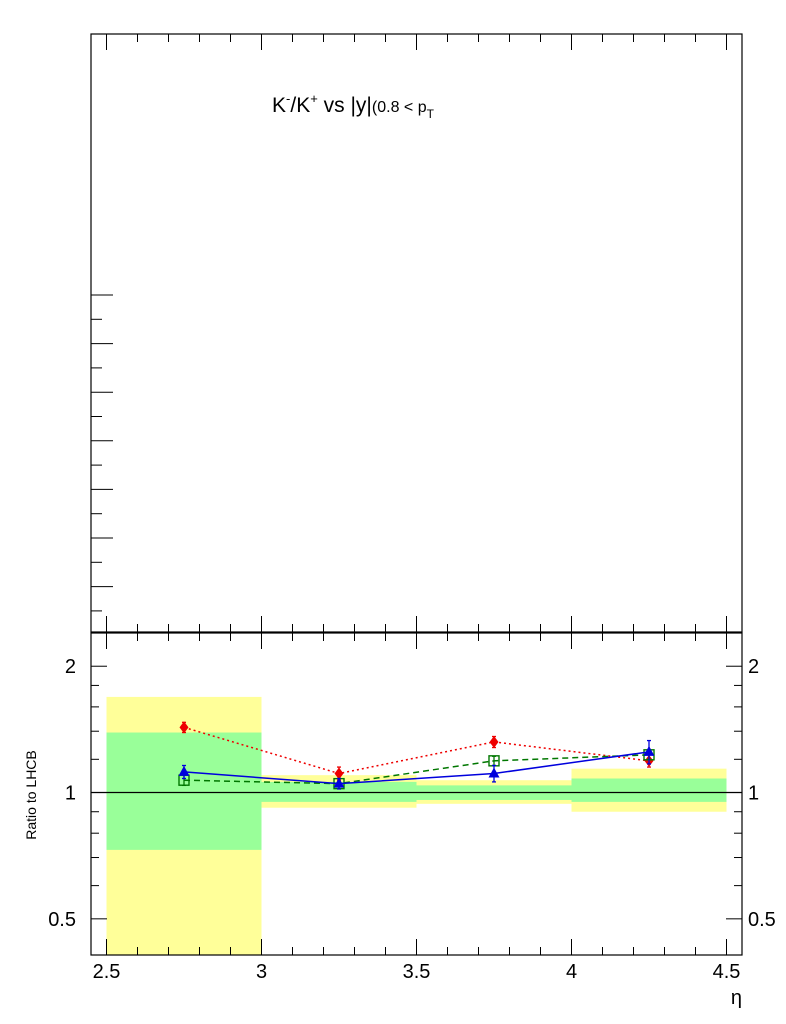 The image size is (786, 1024). I want to click on title-sup-minus: -, so click(288, 98).